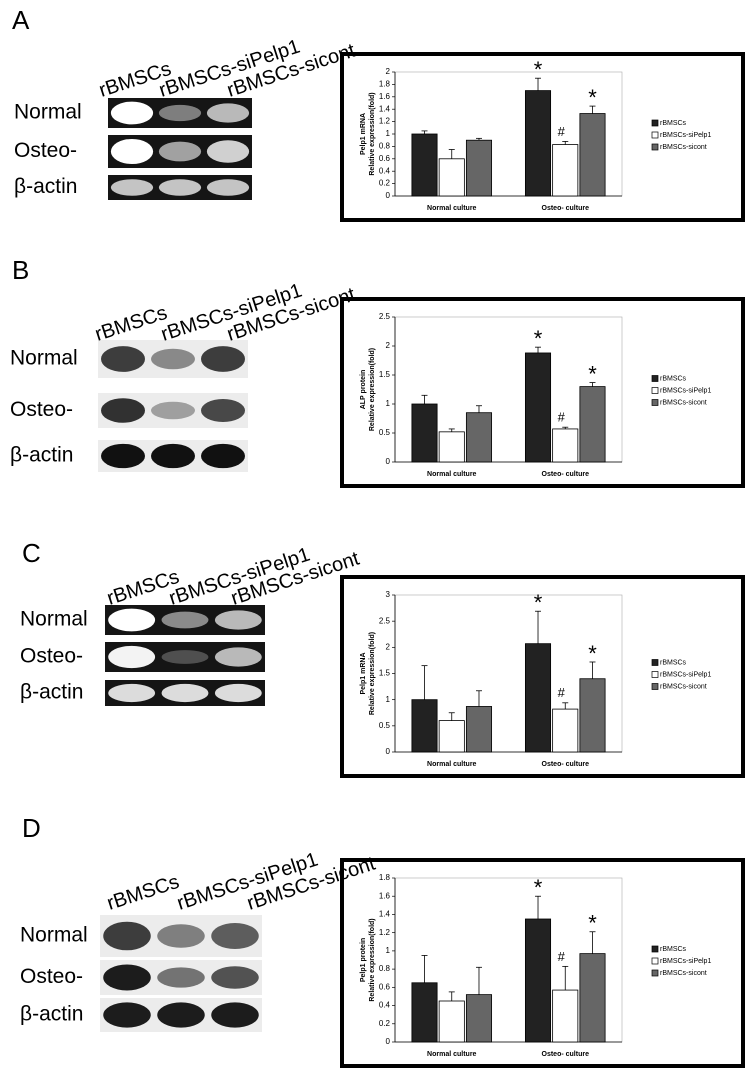 This screenshot has width=752, height=1083. I want to click on y-tick-label: 0.2, so click(385, 1023).